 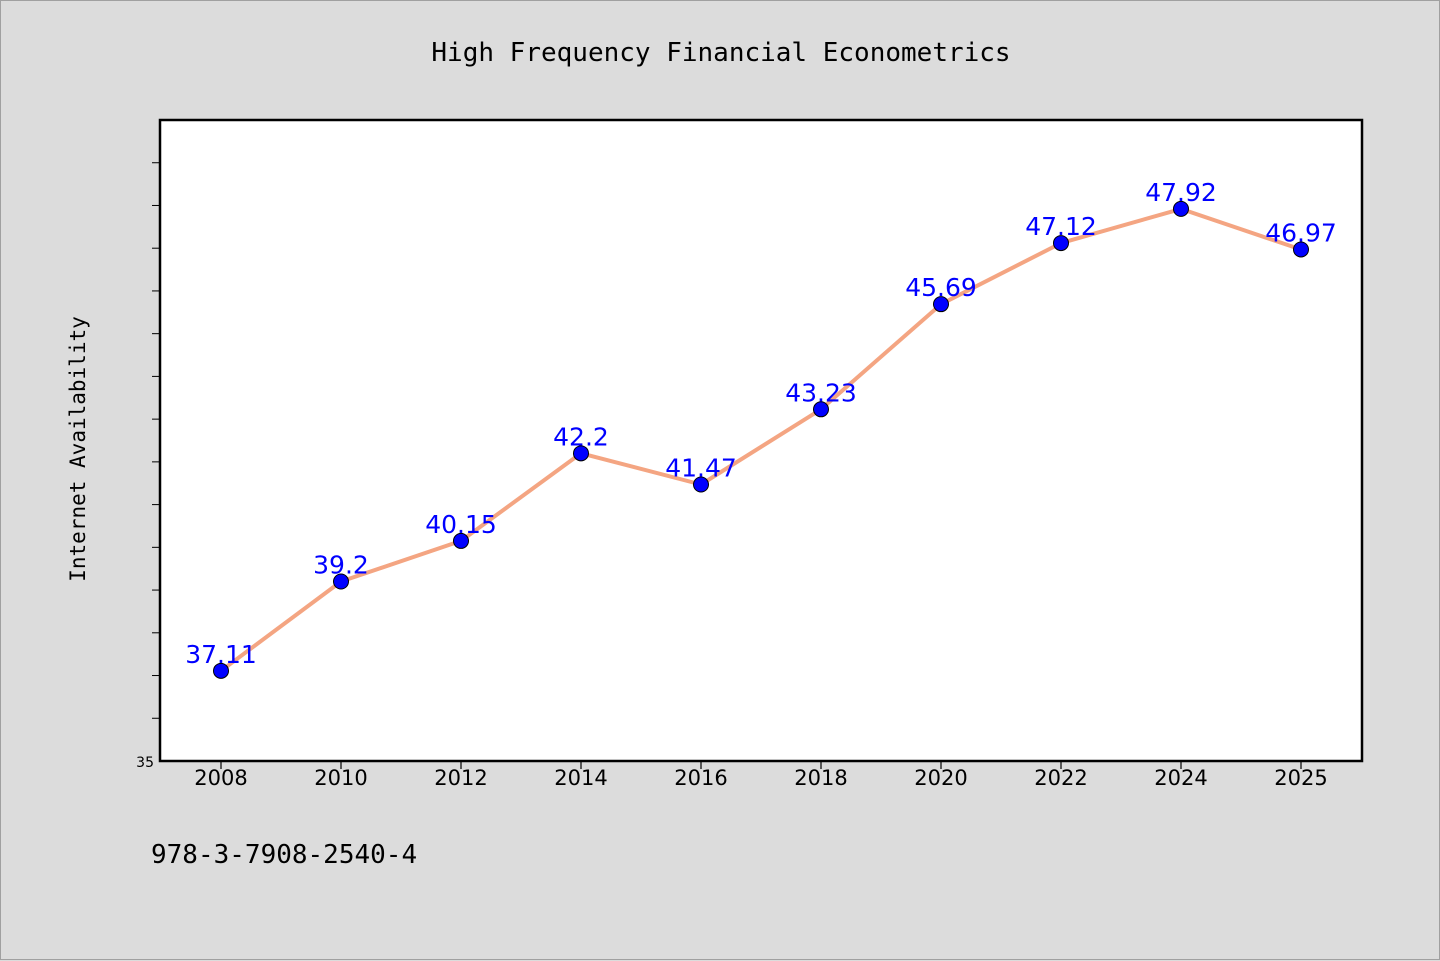 I want to click on x-tick-label: 2016, so click(x=700, y=778).